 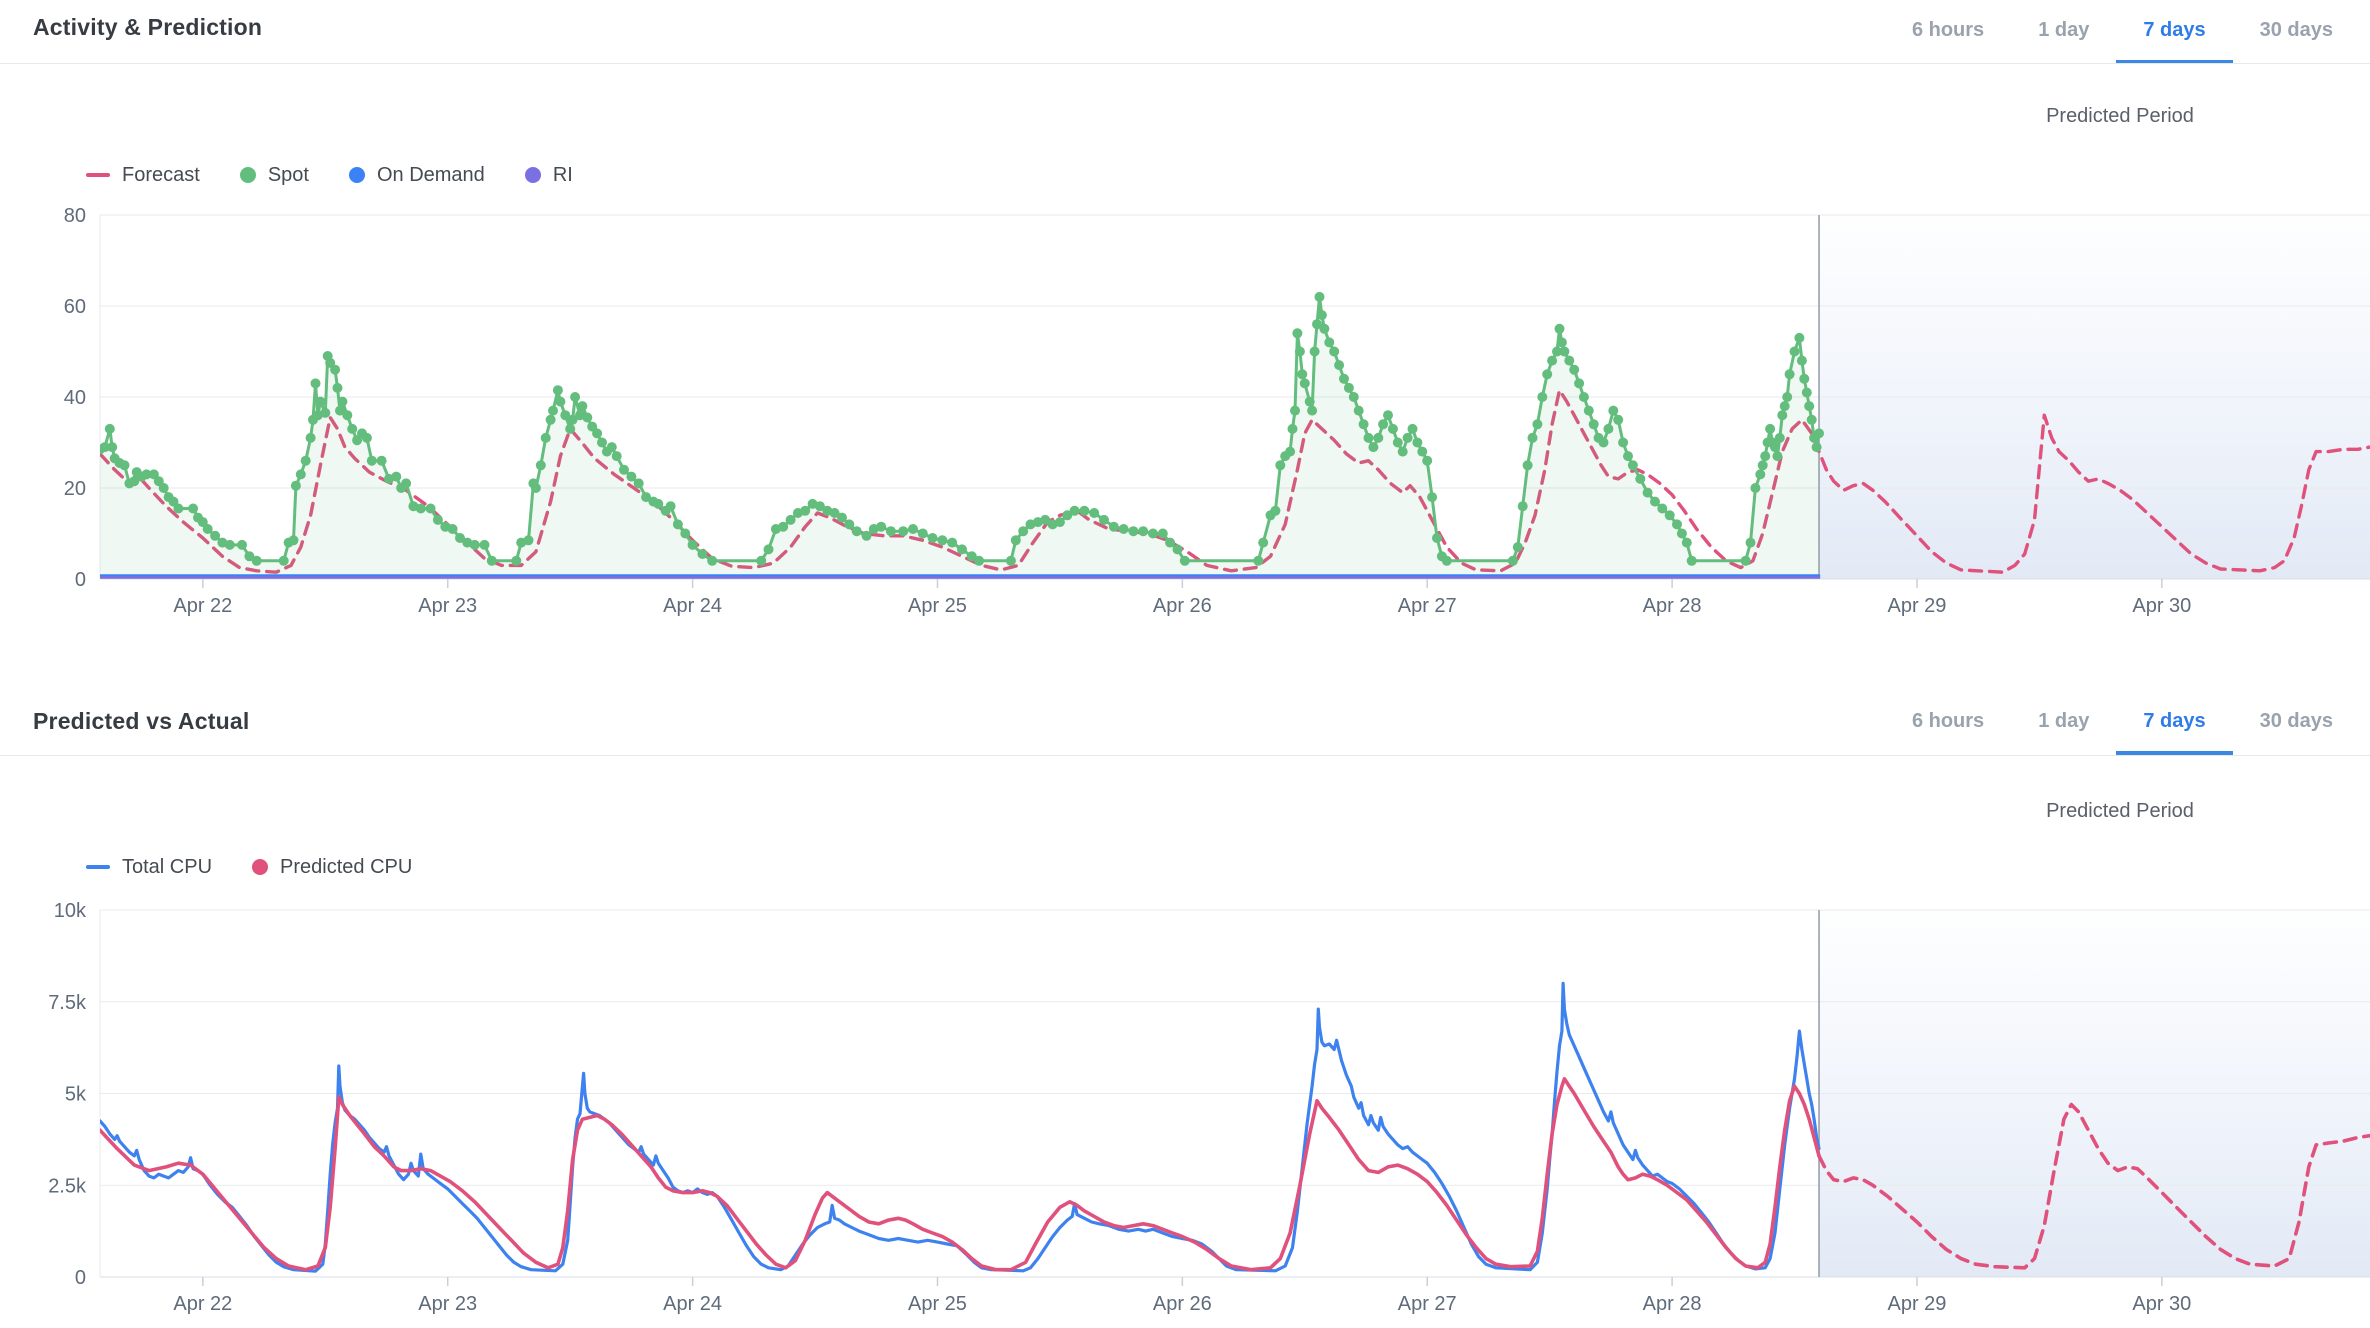 I want to click on svg-text: 60, so click(x=75, y=307).